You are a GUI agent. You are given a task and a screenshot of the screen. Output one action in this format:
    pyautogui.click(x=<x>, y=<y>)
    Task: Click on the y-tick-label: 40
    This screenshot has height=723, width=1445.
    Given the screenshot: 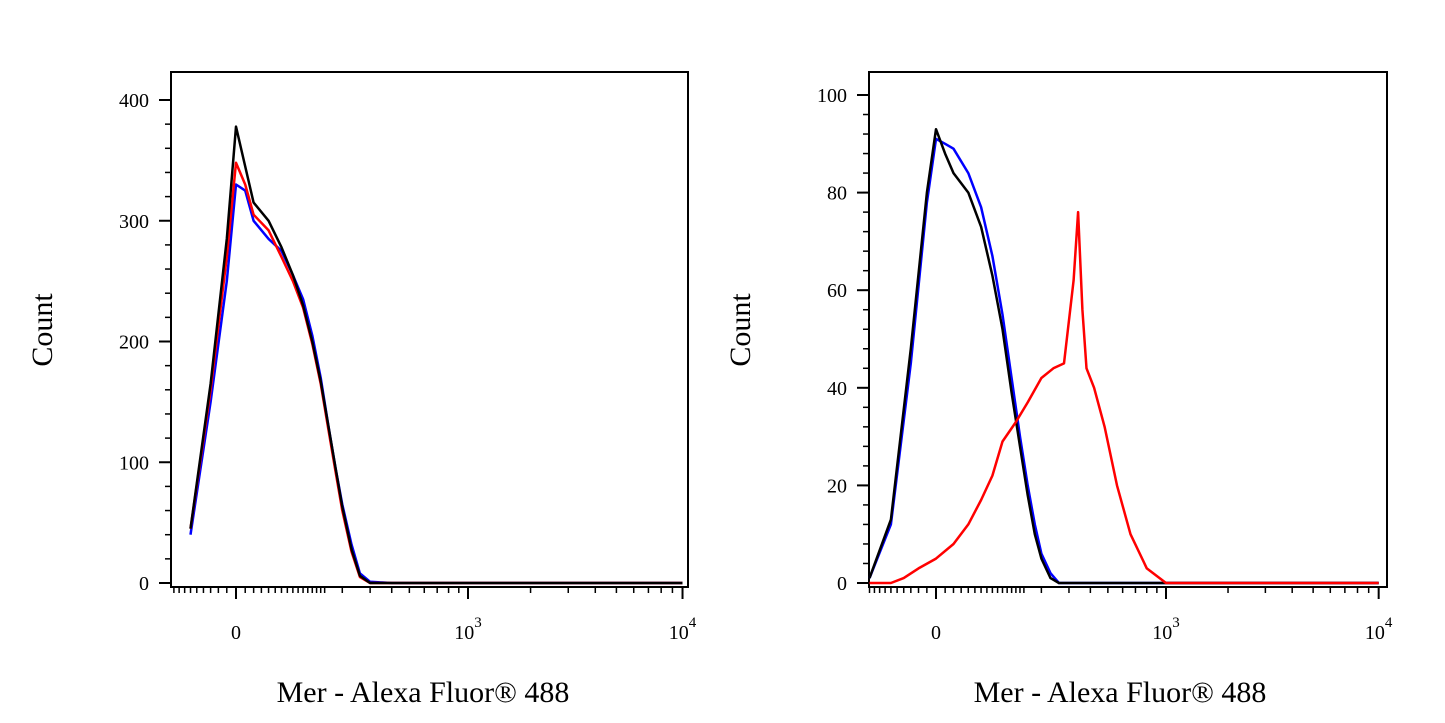 What is the action you would take?
    pyautogui.click(x=837, y=389)
    